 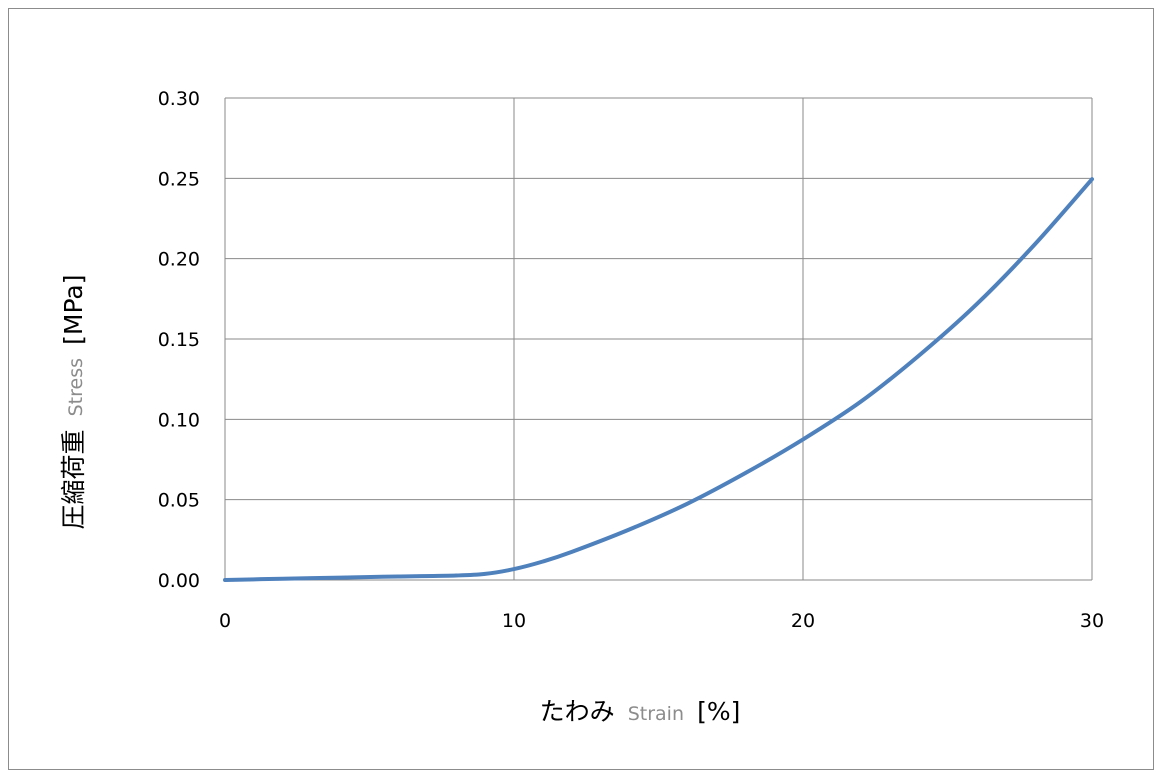 What do you see at coordinates (179, 420) in the screenshot?
I see `y-tick-label: 0.10` at bounding box center [179, 420].